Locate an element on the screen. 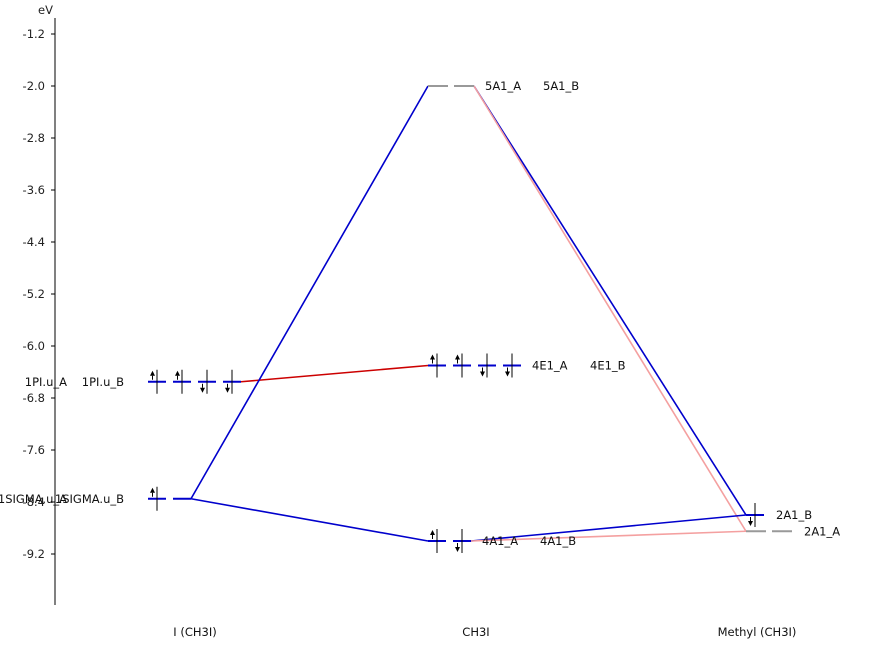 This screenshot has width=872, height=649. level-label: 1PI.u_A is located at coordinates (46, 382).